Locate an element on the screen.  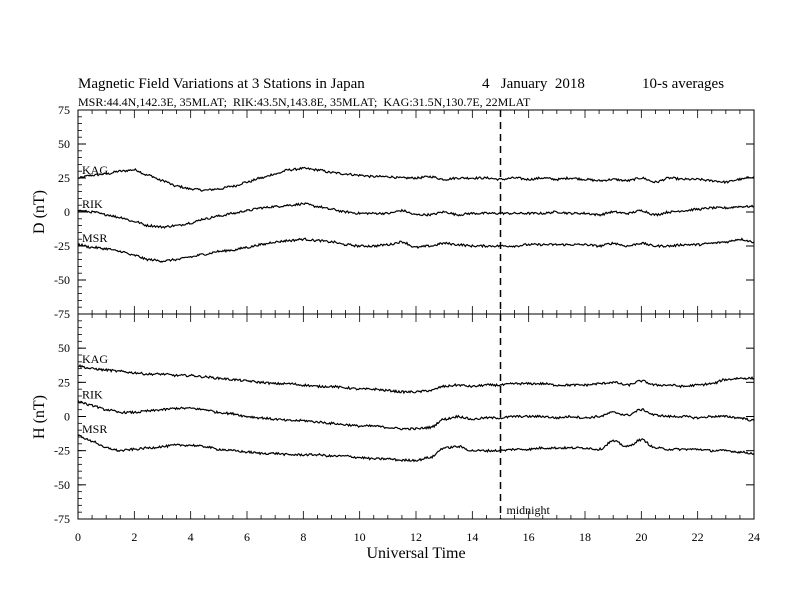
midnight-marker: midnight is located at coordinates (525, 314).